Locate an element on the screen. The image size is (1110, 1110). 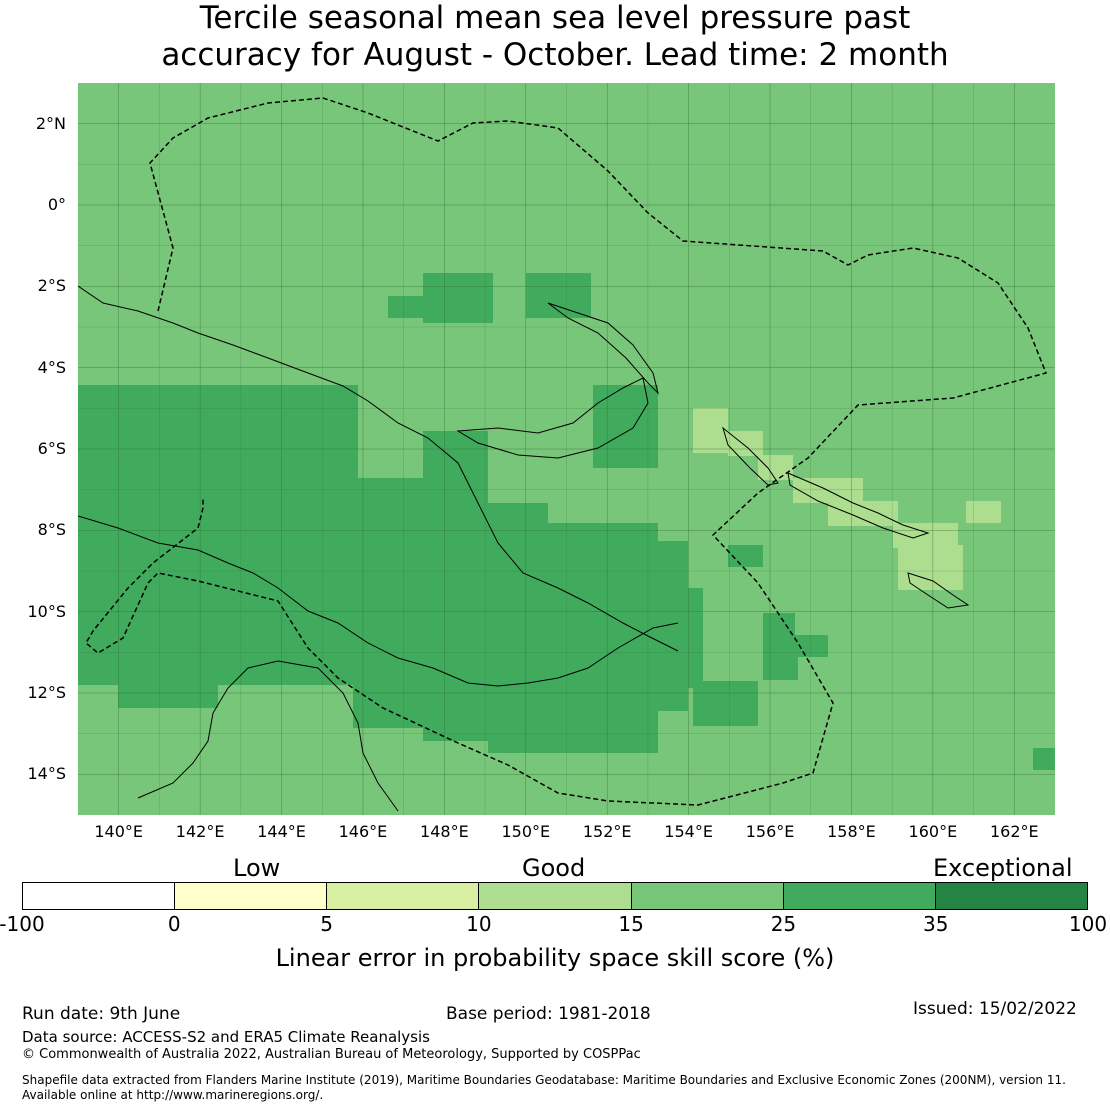
latitude-label: 14°S is located at coordinates (46, 774).